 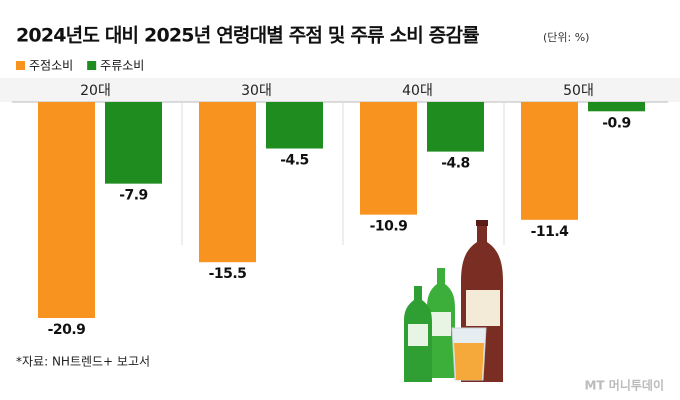 I want to click on illustration, so click(x=453, y=301).